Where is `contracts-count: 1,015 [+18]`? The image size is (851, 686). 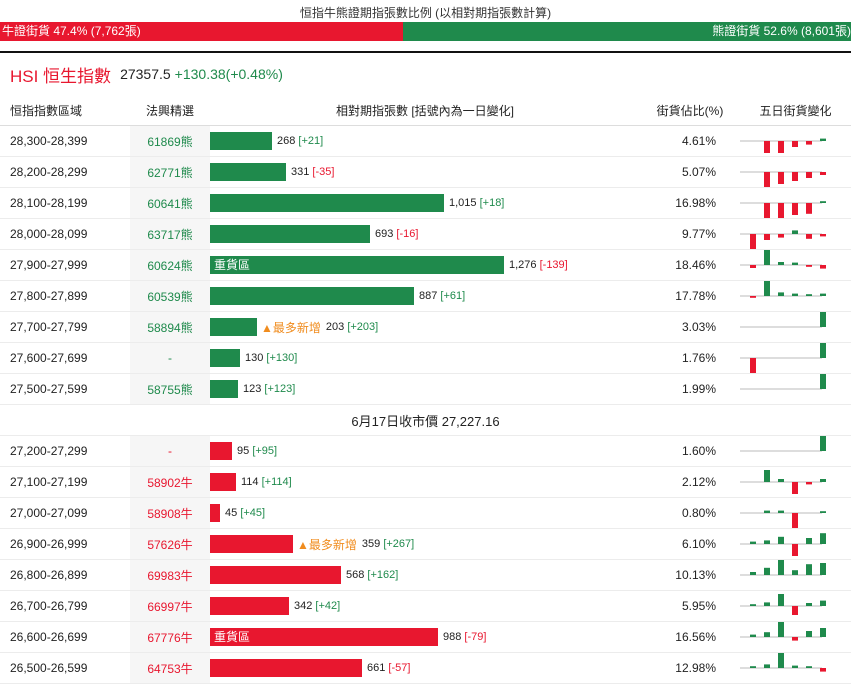
contracts-count: 1,015 [+18] is located at coordinates (476, 203).